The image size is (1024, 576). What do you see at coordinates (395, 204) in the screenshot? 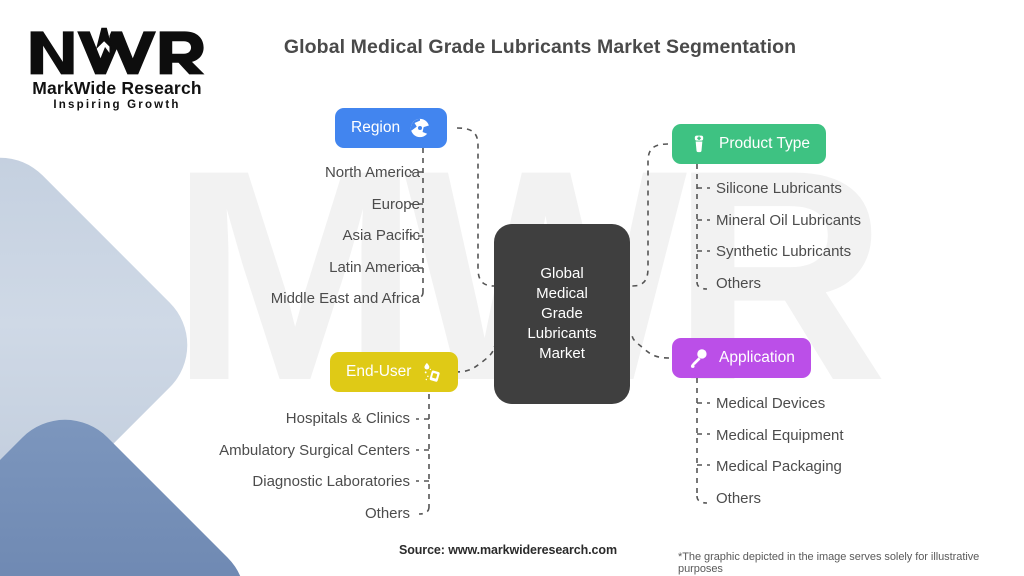
I see `leaf-item: Europe` at bounding box center [395, 204].